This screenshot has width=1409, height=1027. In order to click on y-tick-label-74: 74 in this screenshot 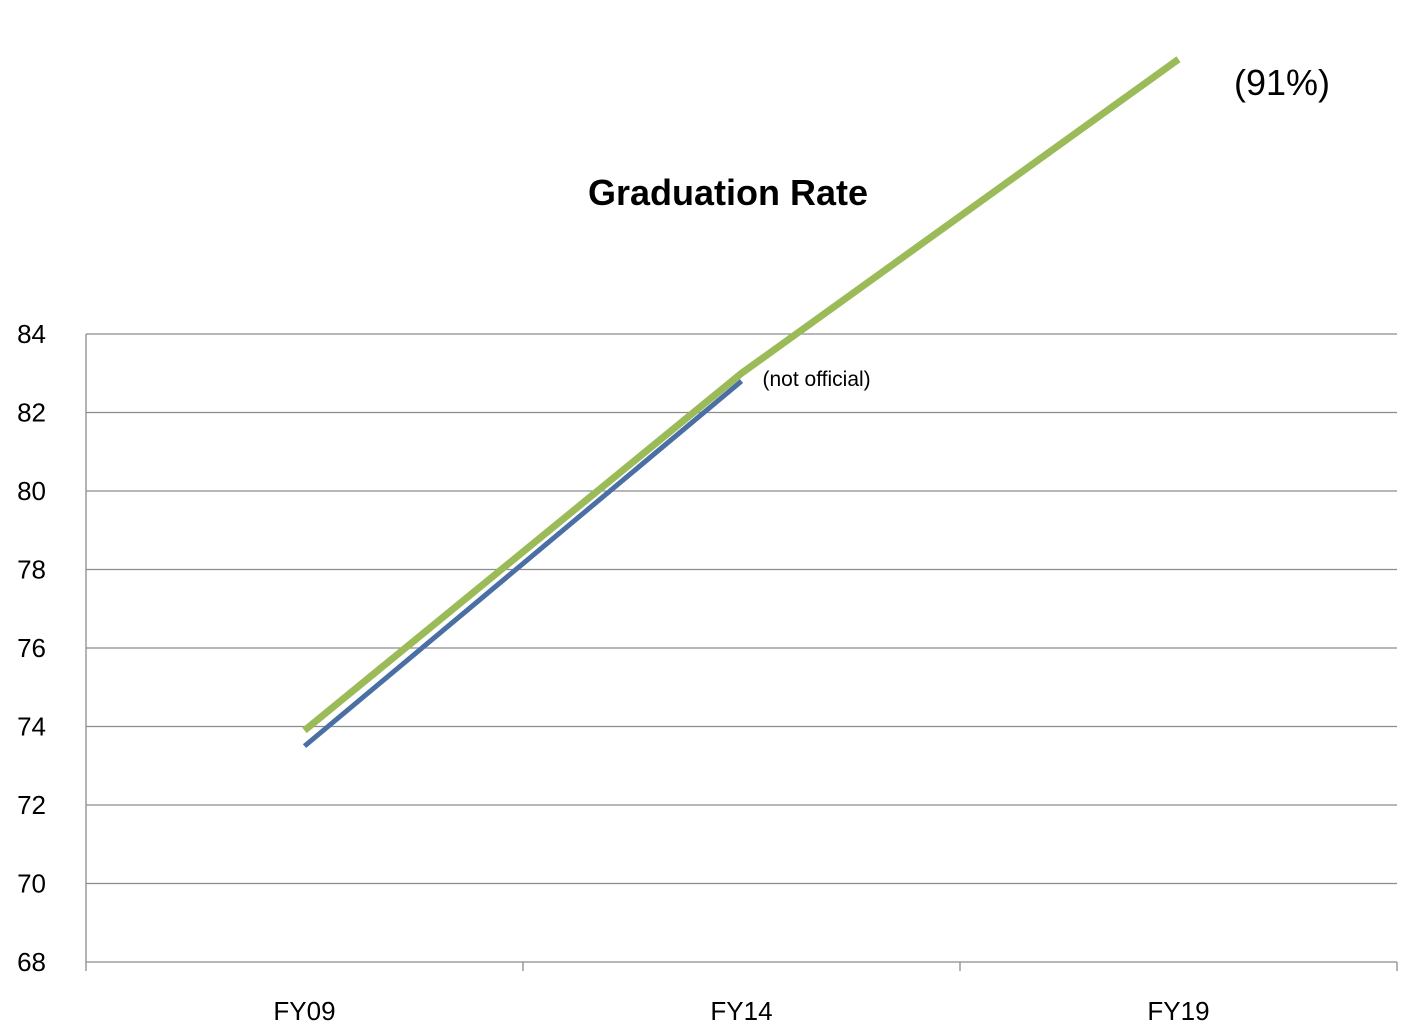, I will do `click(31, 727)`.